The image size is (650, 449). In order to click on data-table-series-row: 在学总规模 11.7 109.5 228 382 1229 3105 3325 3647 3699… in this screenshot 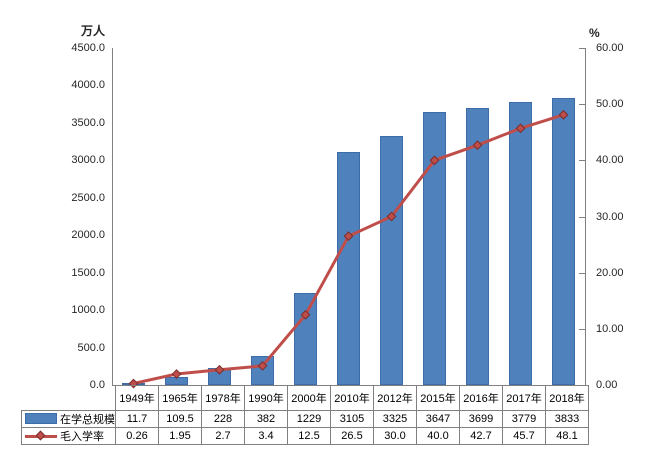, I will do `click(305, 419)`.